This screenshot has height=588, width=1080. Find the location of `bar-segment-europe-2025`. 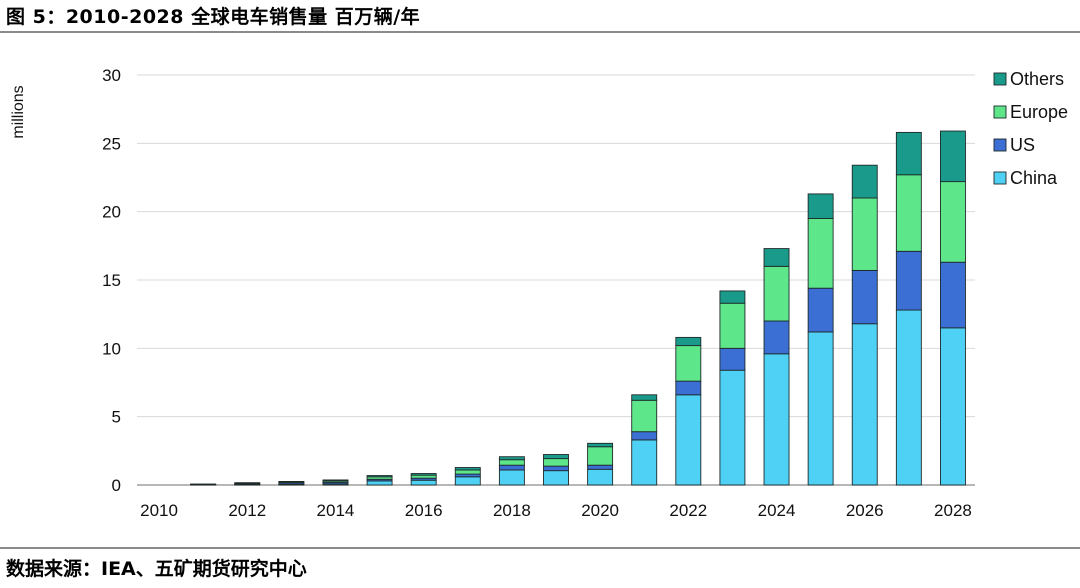

bar-segment-europe-2025 is located at coordinates (820, 253).